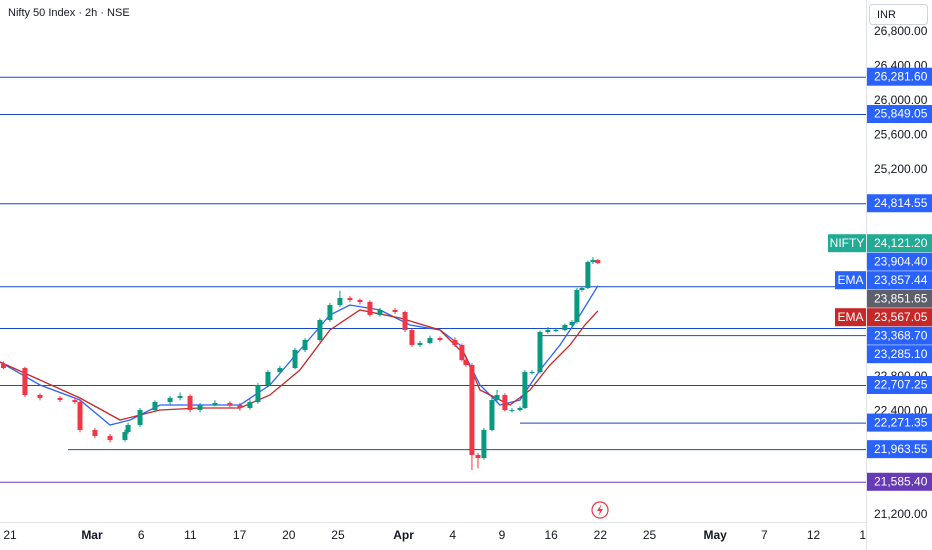 The height and width of the screenshot is (550, 932). I want to click on price-tag-label: 24,121.20, so click(901, 243).